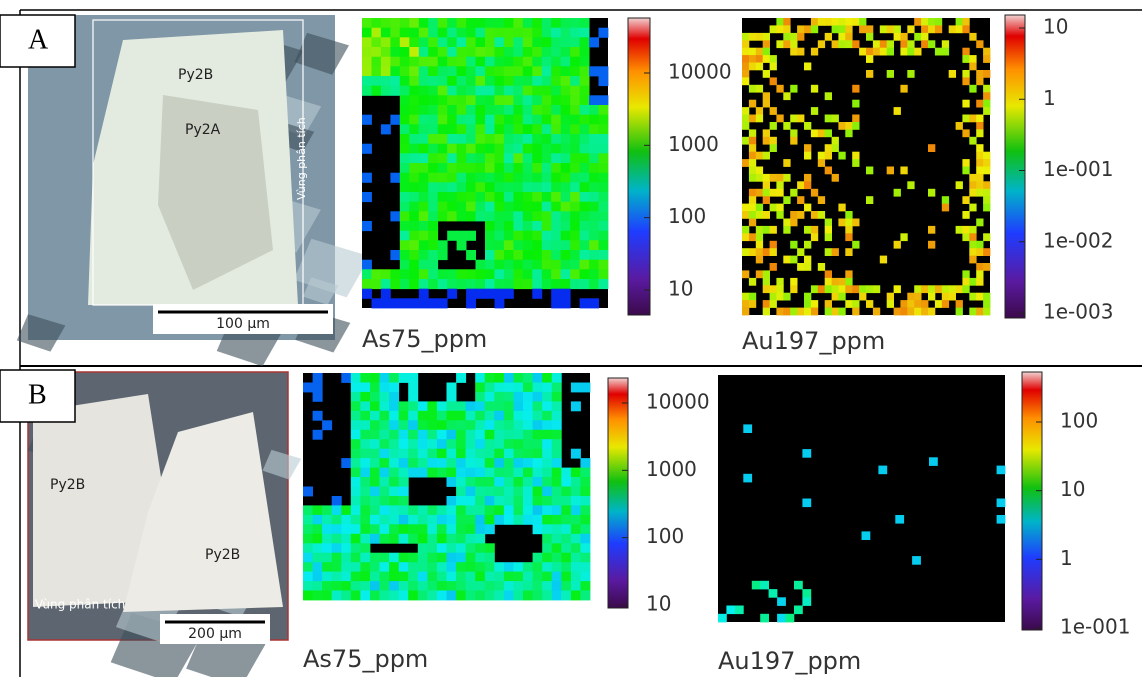  What do you see at coordinates (222, 555) in the screenshot?
I see `micrograph-label: Py2B` at bounding box center [222, 555].